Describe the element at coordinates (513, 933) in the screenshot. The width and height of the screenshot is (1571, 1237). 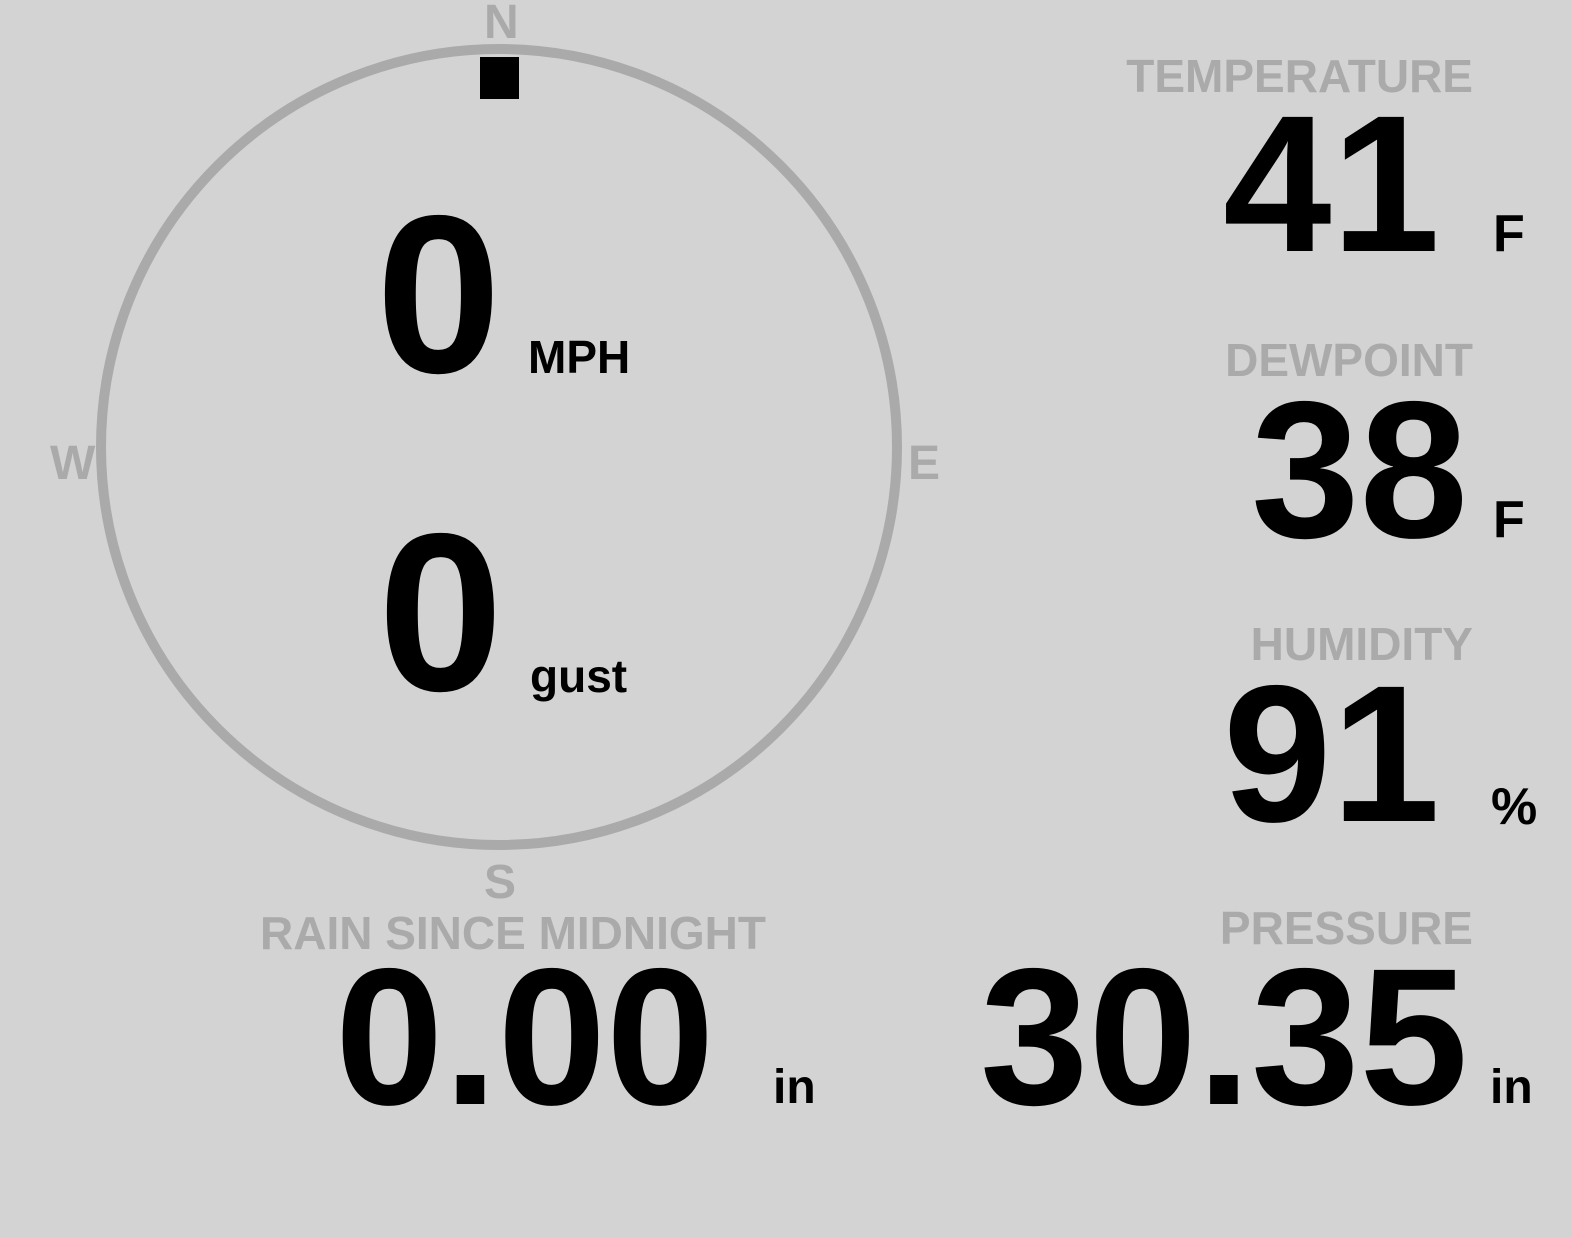
I see `rain-label: RAIN SINCE MIDNIGHT` at that location.